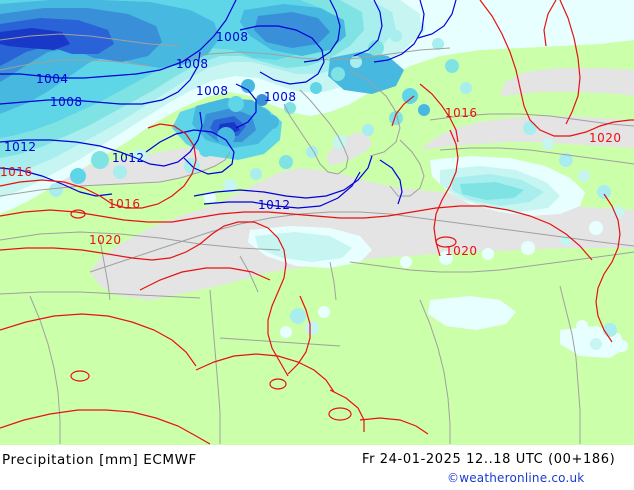 The image size is (634, 490). Describe the element at coordinates (567, 82) in the screenshot. I see `north-sea-patch` at that location.